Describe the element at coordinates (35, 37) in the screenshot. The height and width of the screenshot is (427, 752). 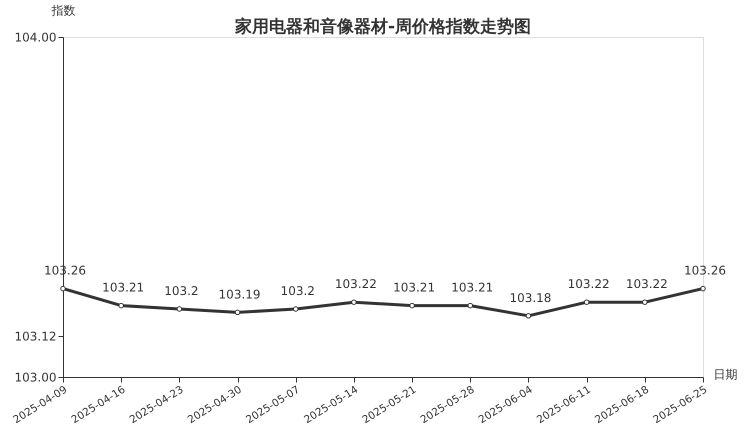
I see `y-tick-label: 104.00` at that location.